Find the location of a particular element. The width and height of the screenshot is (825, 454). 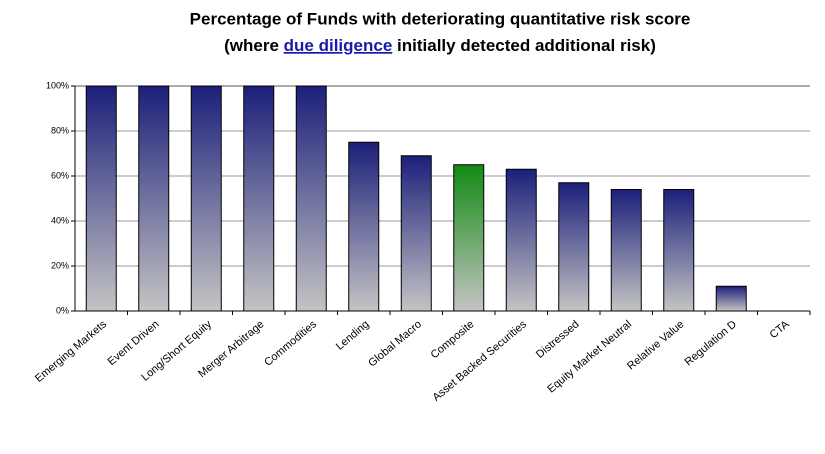

y-tick-label: 80% is located at coordinates (60, 130).